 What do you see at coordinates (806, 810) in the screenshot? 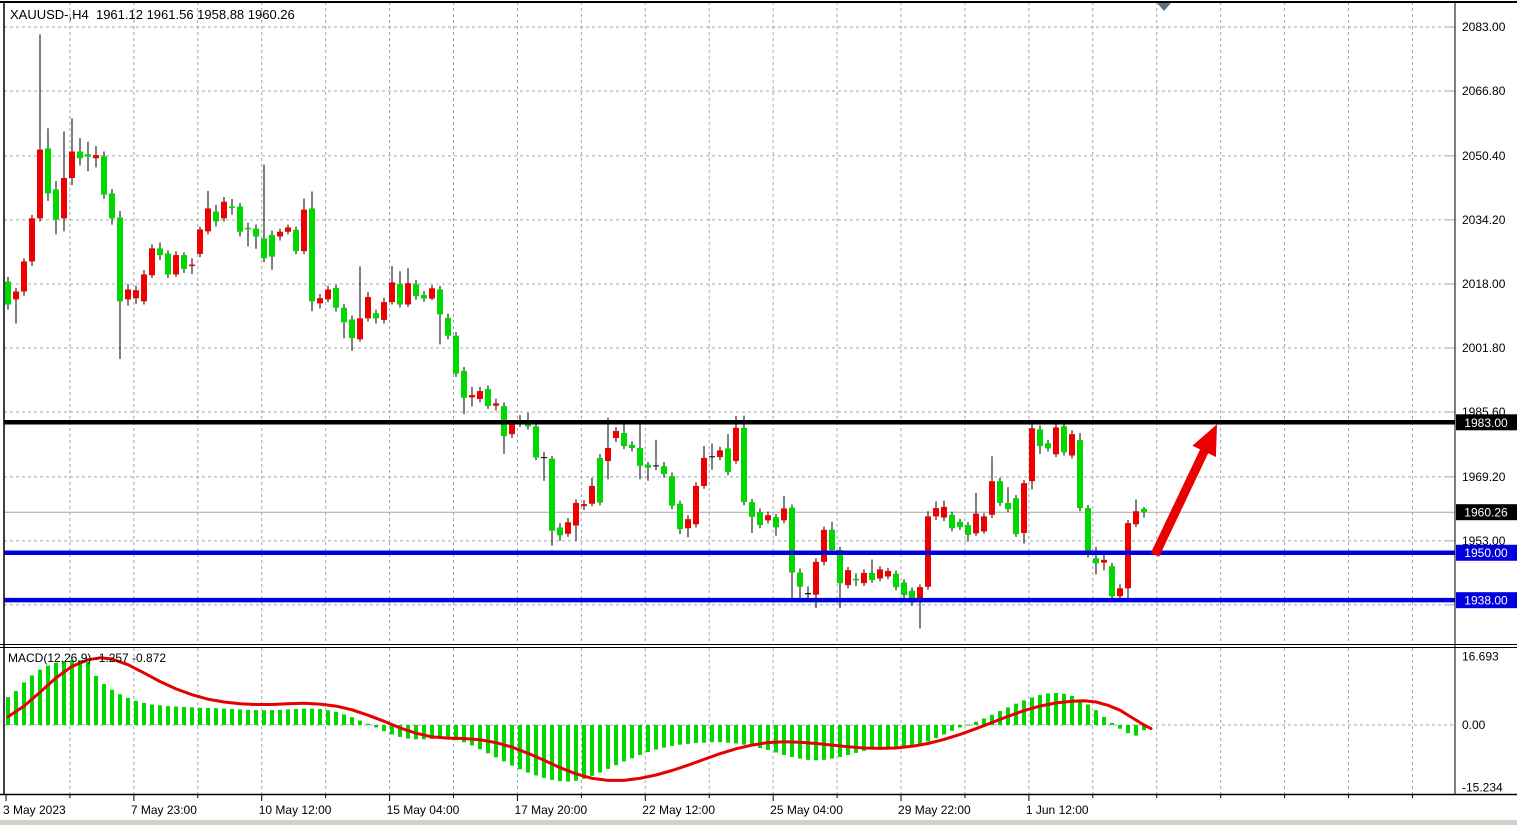
I see `time-tick-label: 25 May 04:00` at bounding box center [806, 810].